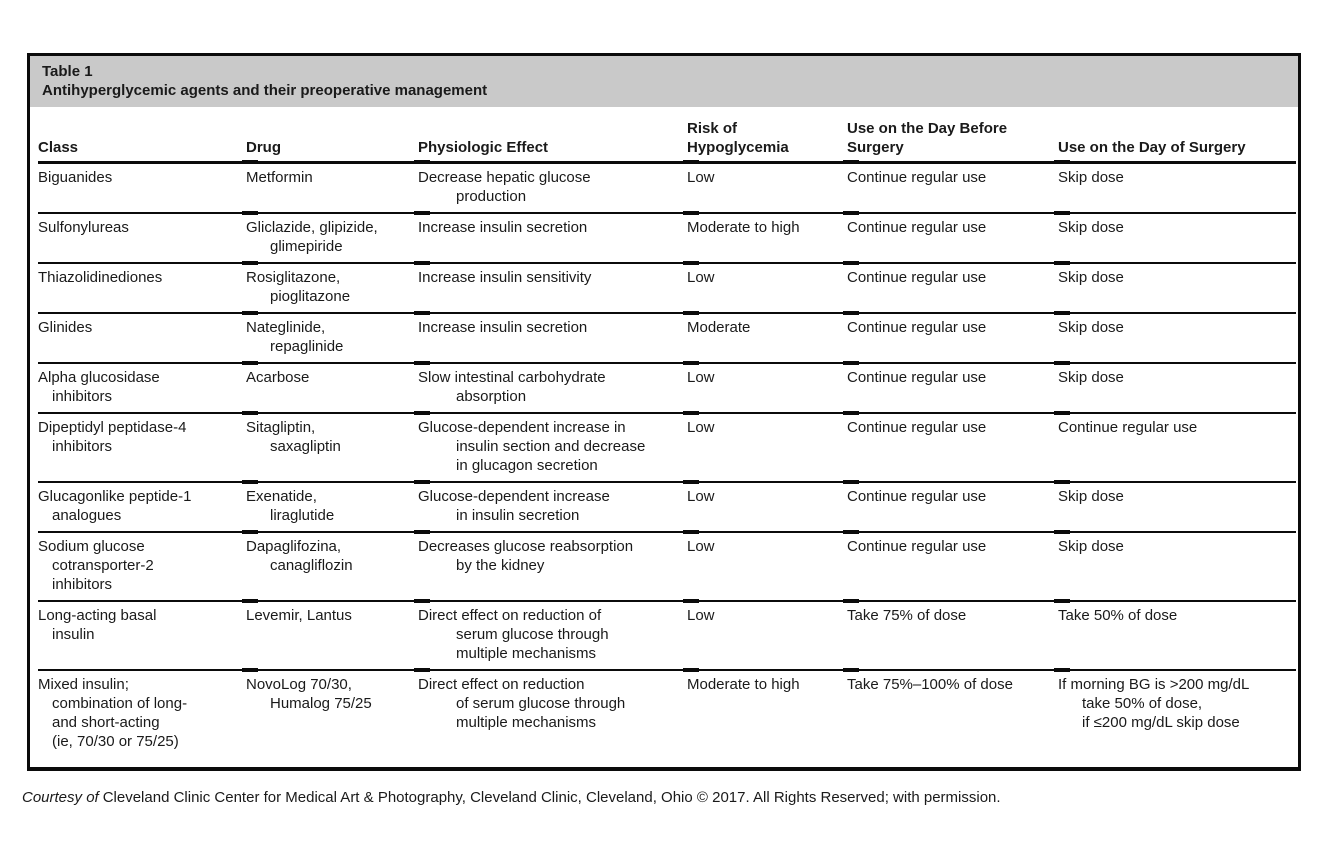 The width and height of the screenshot is (1334, 858). What do you see at coordinates (550, 288) in the screenshot?
I see `cell-effect: Increase insulin sensitivity` at bounding box center [550, 288].